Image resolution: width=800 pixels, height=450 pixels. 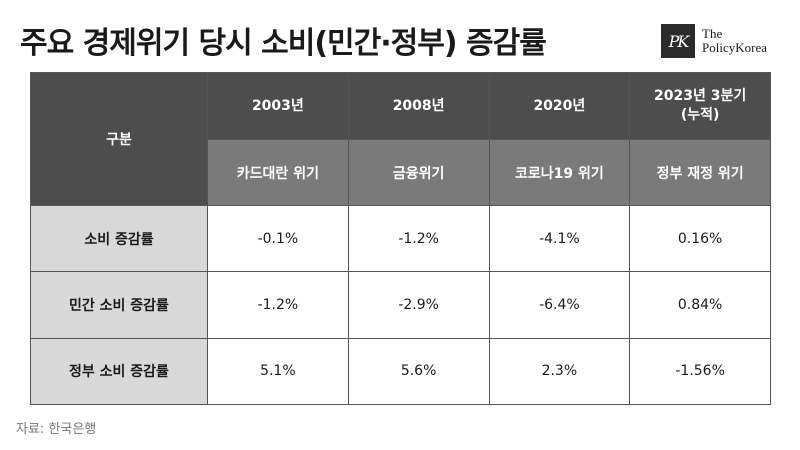 What do you see at coordinates (700, 238) in the screenshot?
I see `table-cell: 0.16%` at bounding box center [700, 238].